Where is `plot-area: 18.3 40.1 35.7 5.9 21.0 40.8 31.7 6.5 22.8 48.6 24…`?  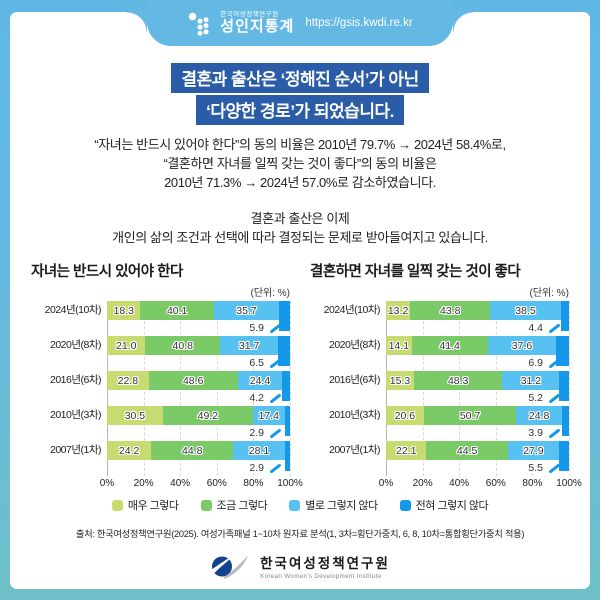 plot-area: 18.3 40.1 35.7 5.9 21.0 40.8 31.7 6.5 22.8 48.6 24… is located at coordinates (199, 388).